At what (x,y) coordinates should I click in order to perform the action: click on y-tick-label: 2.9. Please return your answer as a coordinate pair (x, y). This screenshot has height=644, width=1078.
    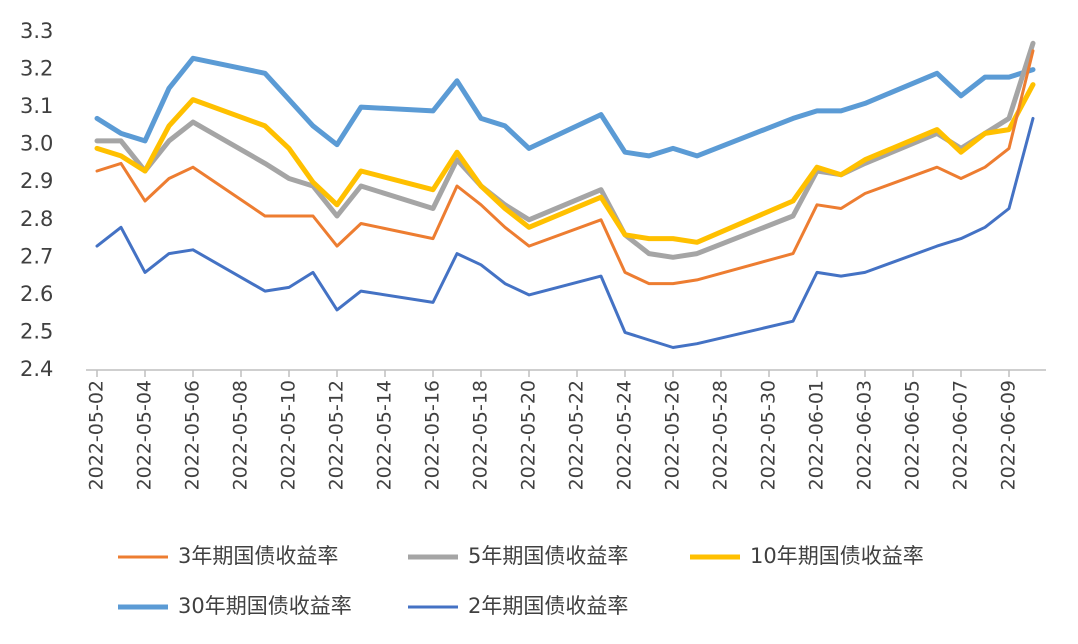
    Looking at the image, I should click on (36, 181).